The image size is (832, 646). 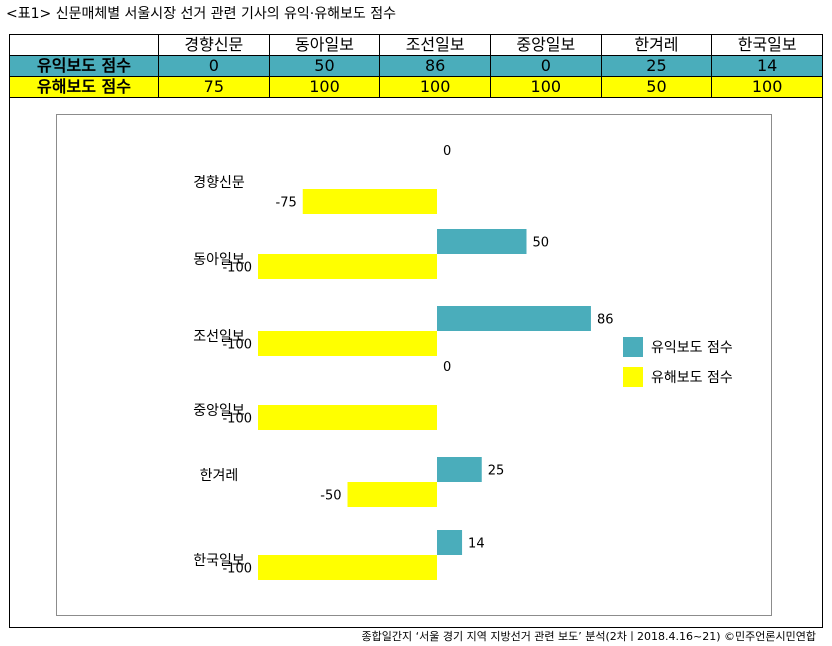 What do you see at coordinates (330, 496) in the screenshot?
I see `data-label: -50` at bounding box center [330, 496].